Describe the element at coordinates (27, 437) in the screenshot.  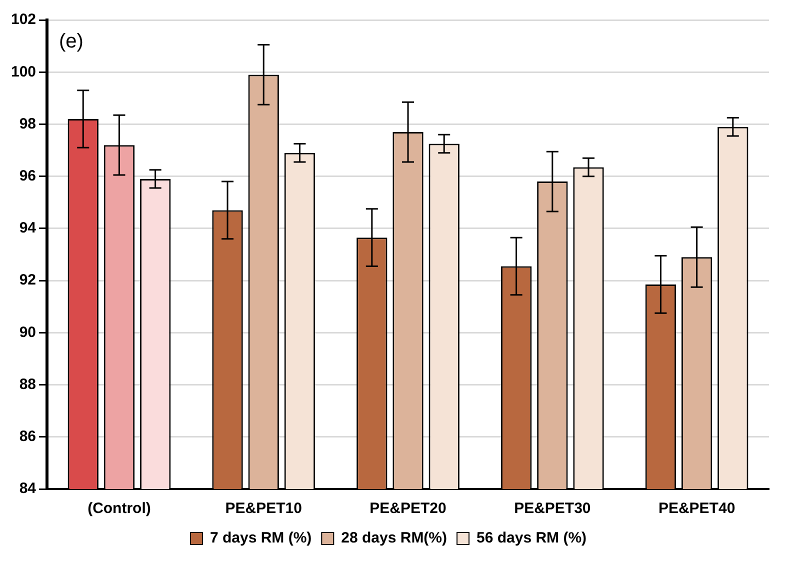
I see `y-tick-label: 86` at that location.